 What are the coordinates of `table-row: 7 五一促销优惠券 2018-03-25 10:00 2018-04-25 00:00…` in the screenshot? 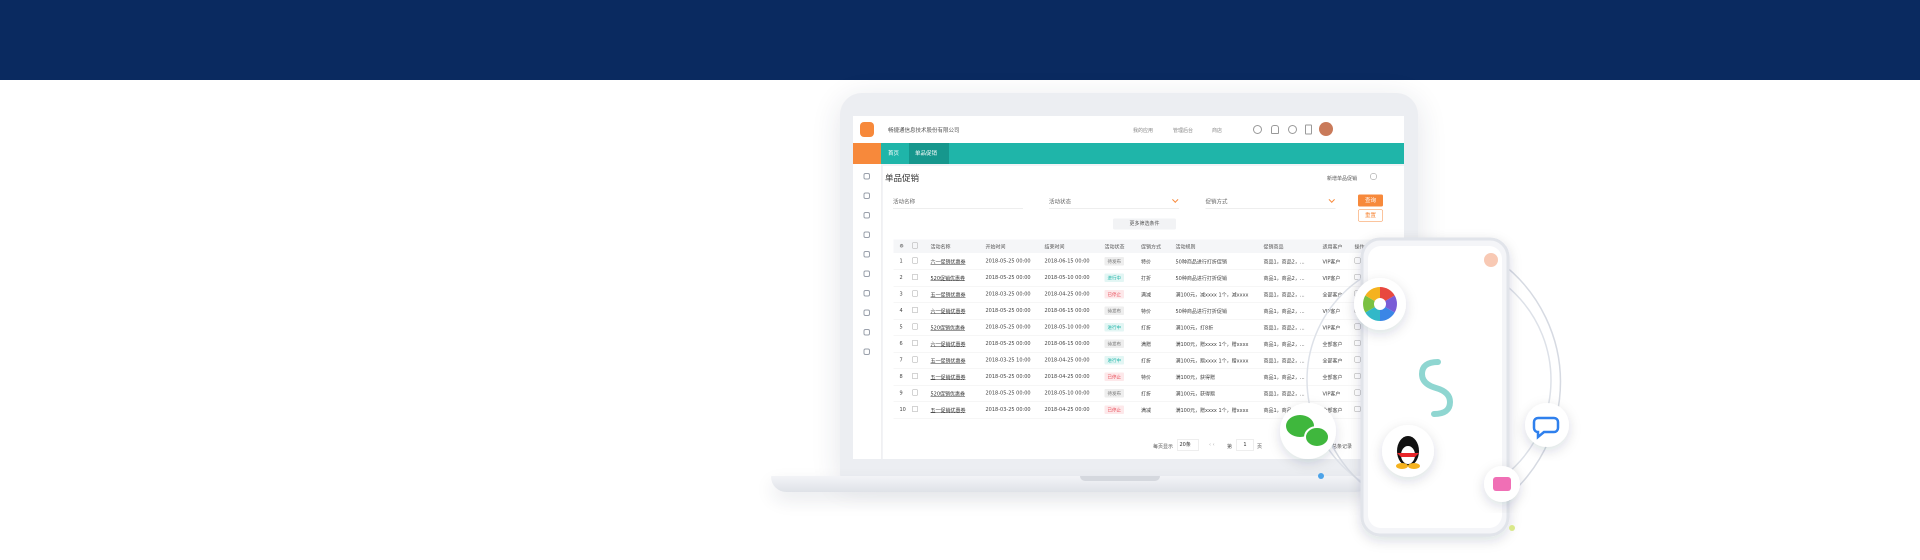 It's located at (1148, 360).